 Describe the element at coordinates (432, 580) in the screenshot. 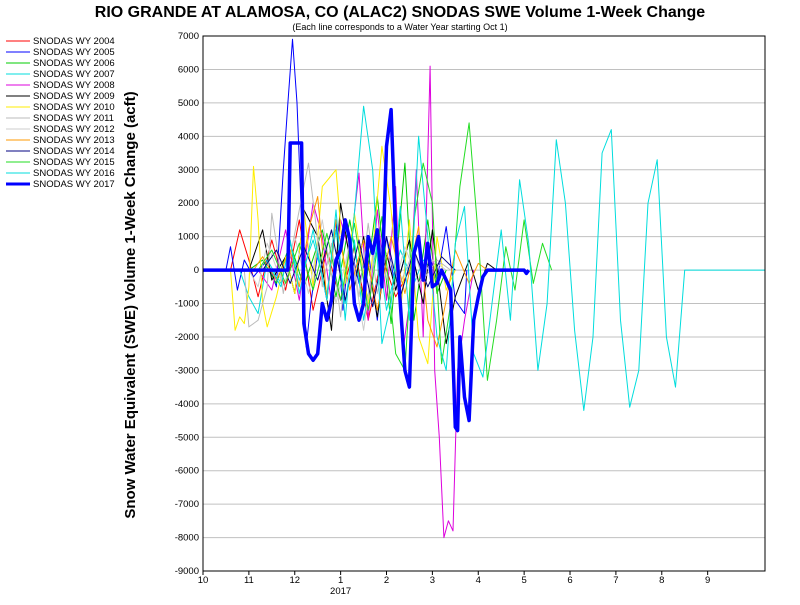

I see `x-tick-label: 3` at that location.